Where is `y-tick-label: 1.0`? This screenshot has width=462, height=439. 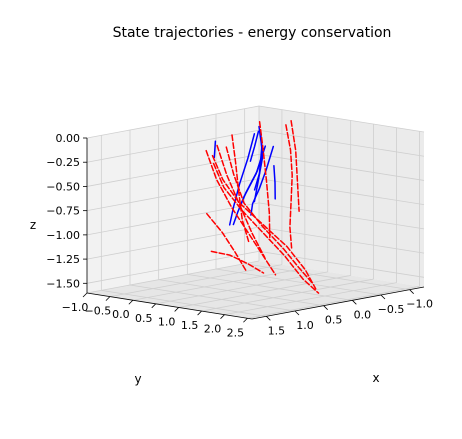 y-tick-label: 1.0 is located at coordinates (167, 321).